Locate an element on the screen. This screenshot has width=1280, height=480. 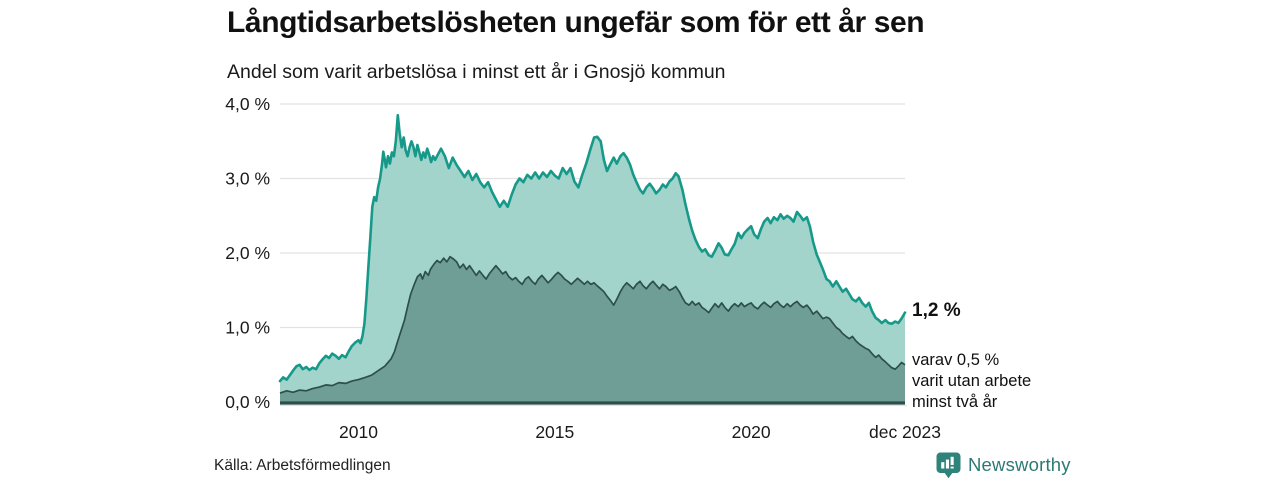
area-fill-minst-tva-ar is located at coordinates (592, 329).